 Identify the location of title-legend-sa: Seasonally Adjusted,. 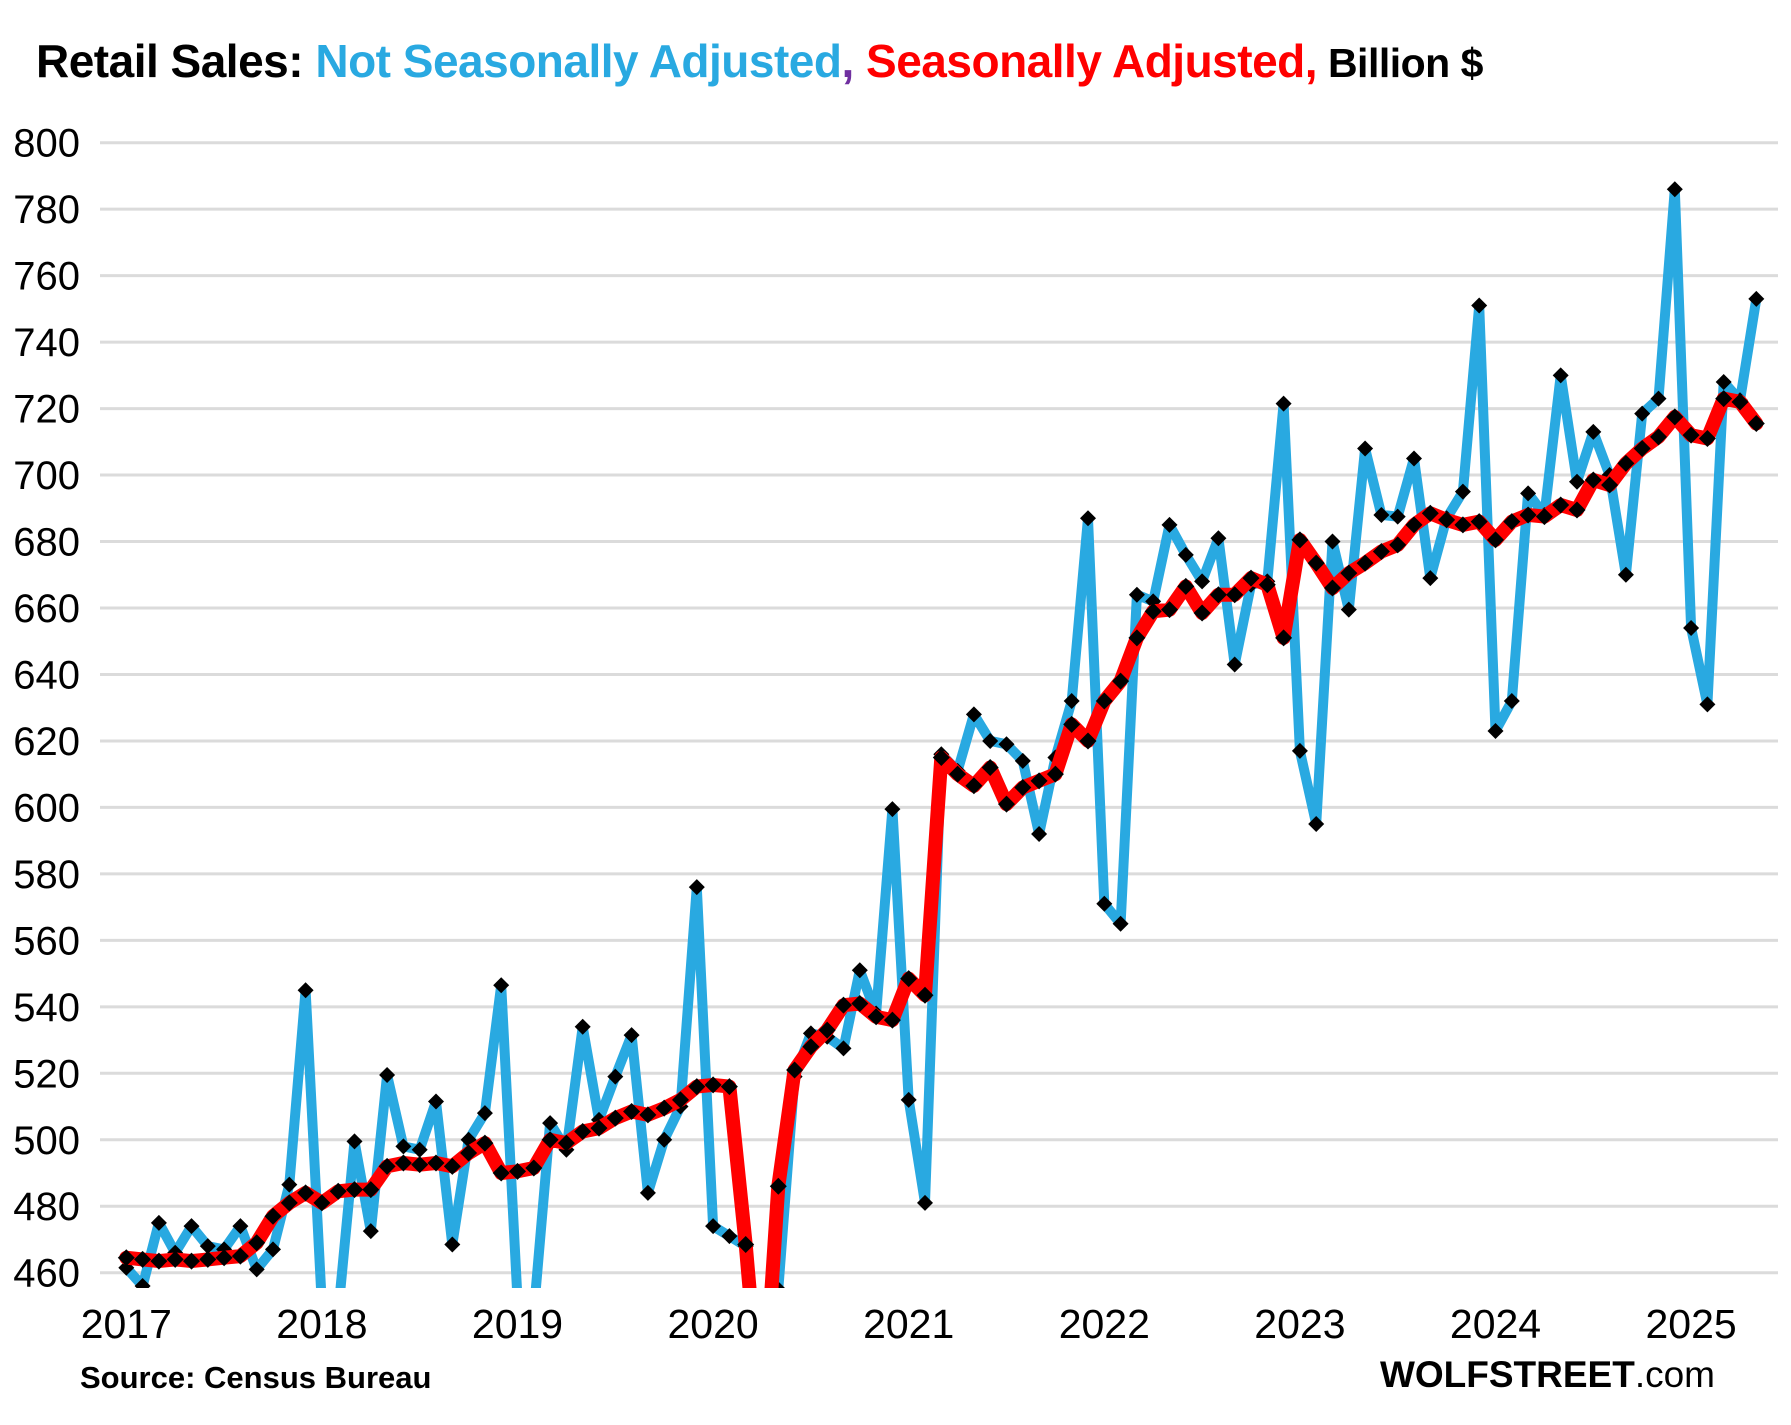
(1085, 61).